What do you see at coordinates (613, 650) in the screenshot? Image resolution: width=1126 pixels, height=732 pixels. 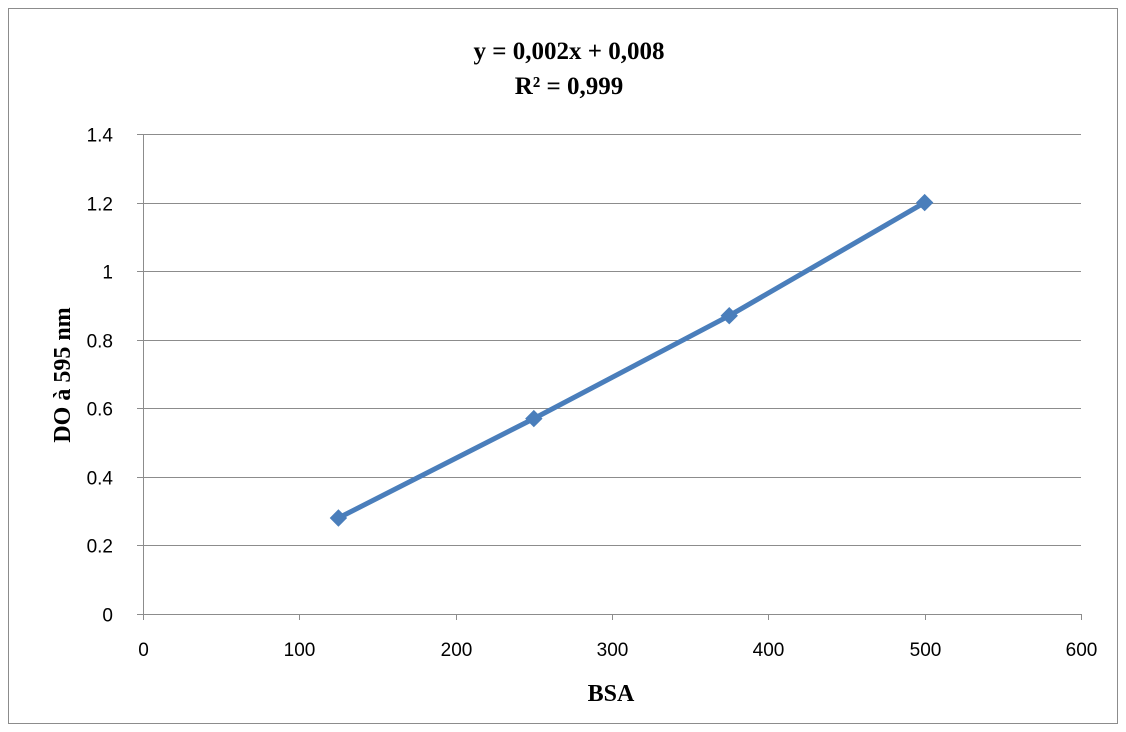 I see `x-tick-label: 300` at bounding box center [613, 650].